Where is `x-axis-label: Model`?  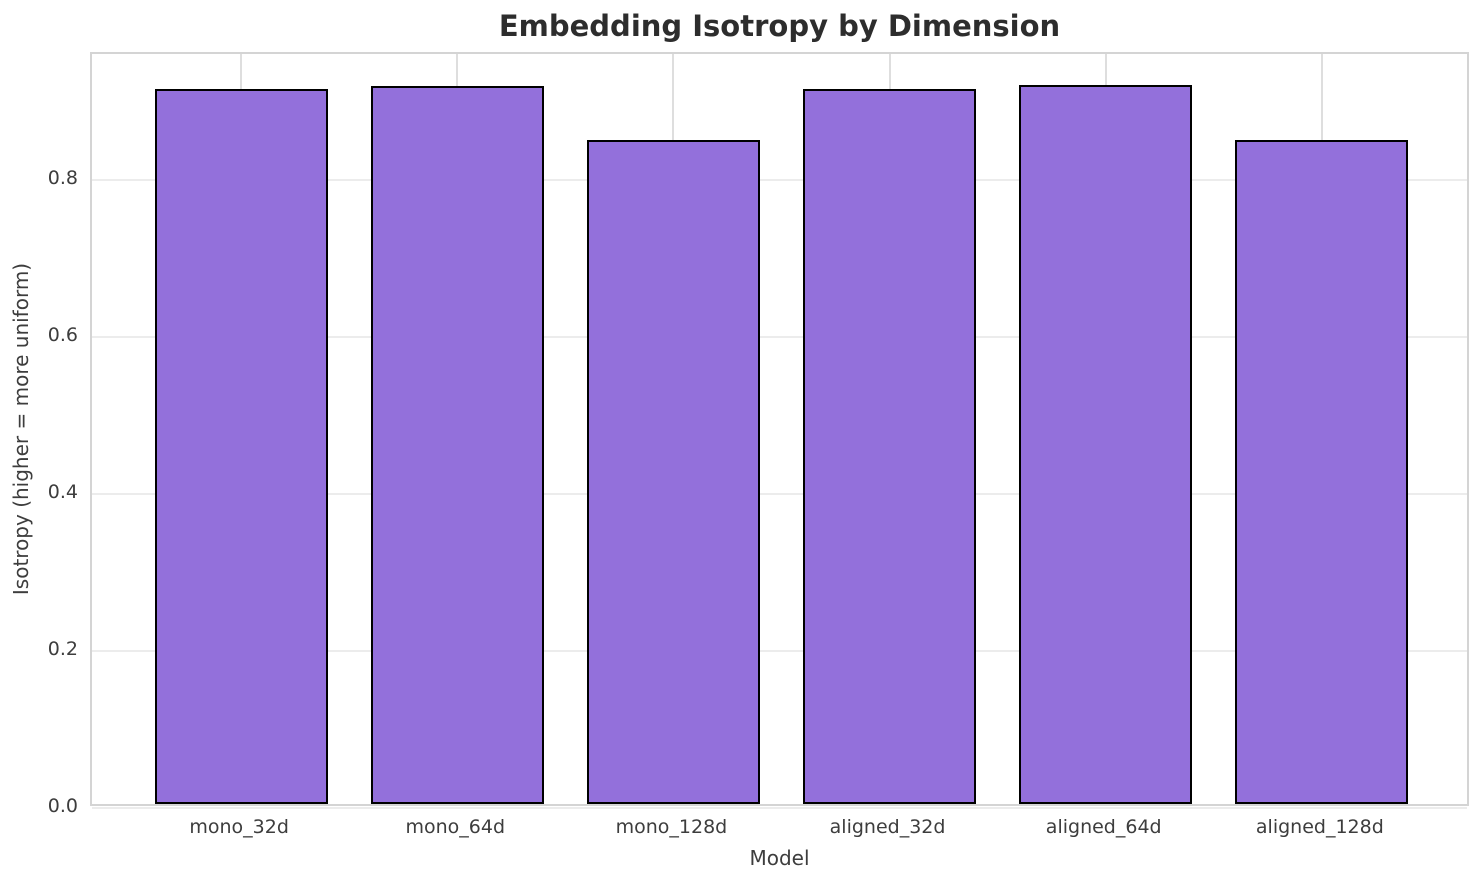
x-axis-label: Model is located at coordinates (779, 858).